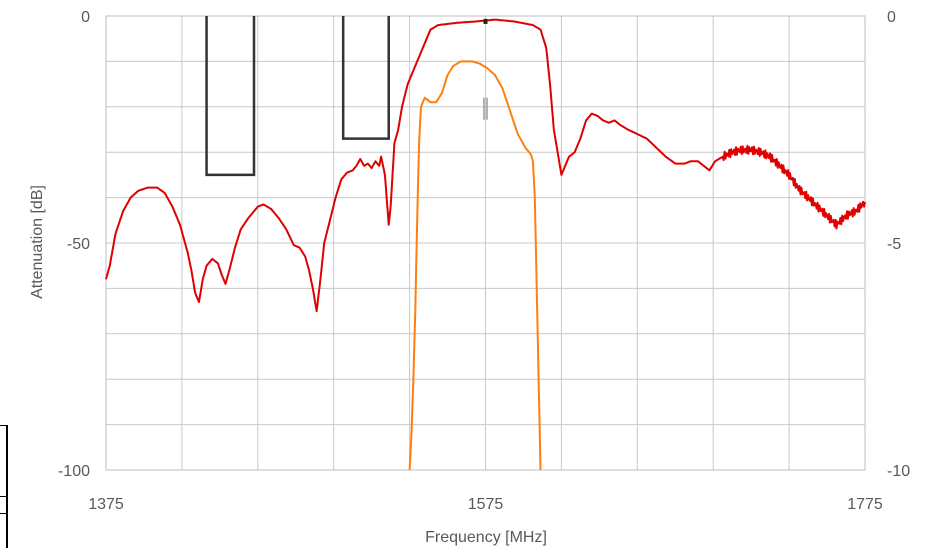 The image size is (928, 548). I want to click on y2-tick-label: 0, so click(891, 17).